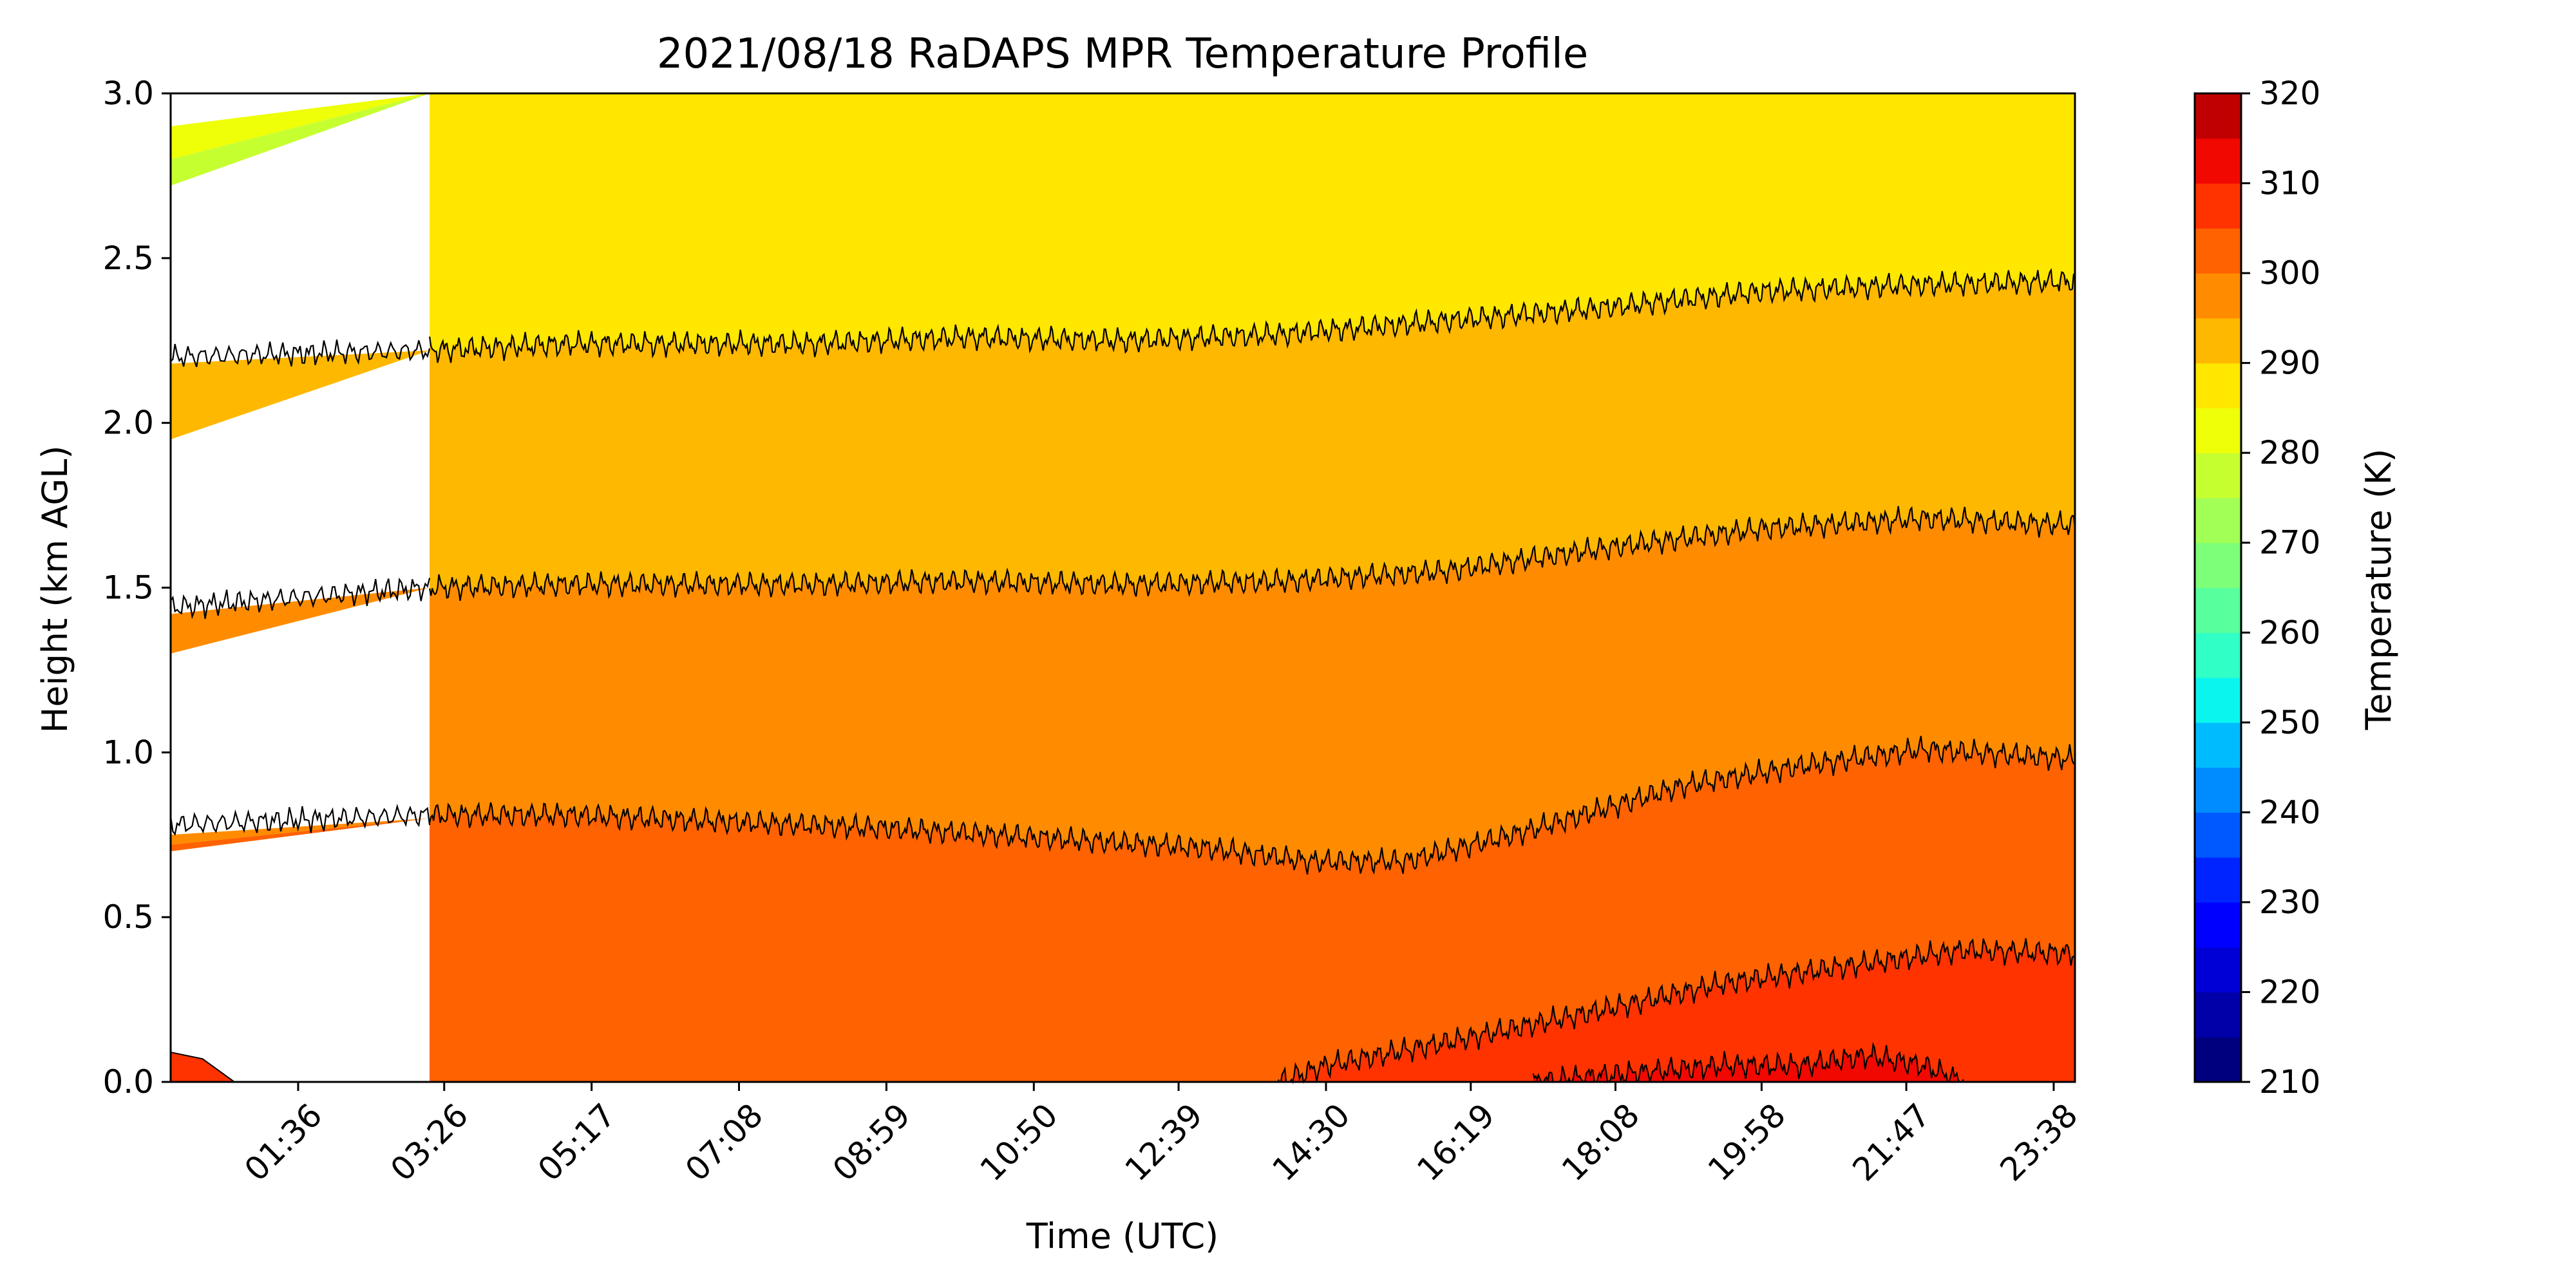 The image size is (2576, 1288). Describe the element at coordinates (1164, 1142) in the screenshot. I see `x-tick-label: 12:39` at that location.